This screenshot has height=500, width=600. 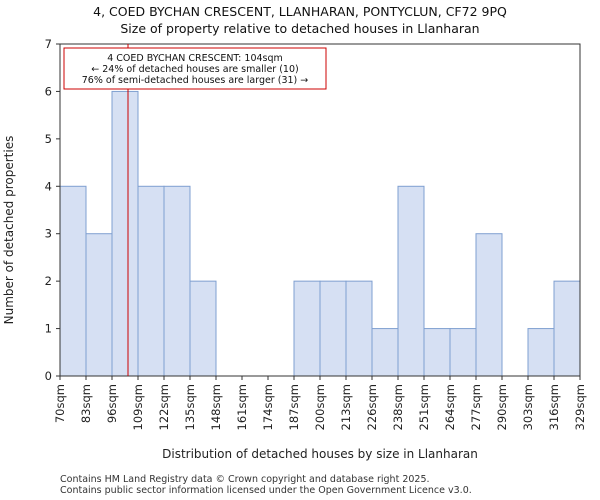 What do you see at coordinates (48, 281) in the screenshot?
I see `y-tick-label: 2` at bounding box center [48, 281].